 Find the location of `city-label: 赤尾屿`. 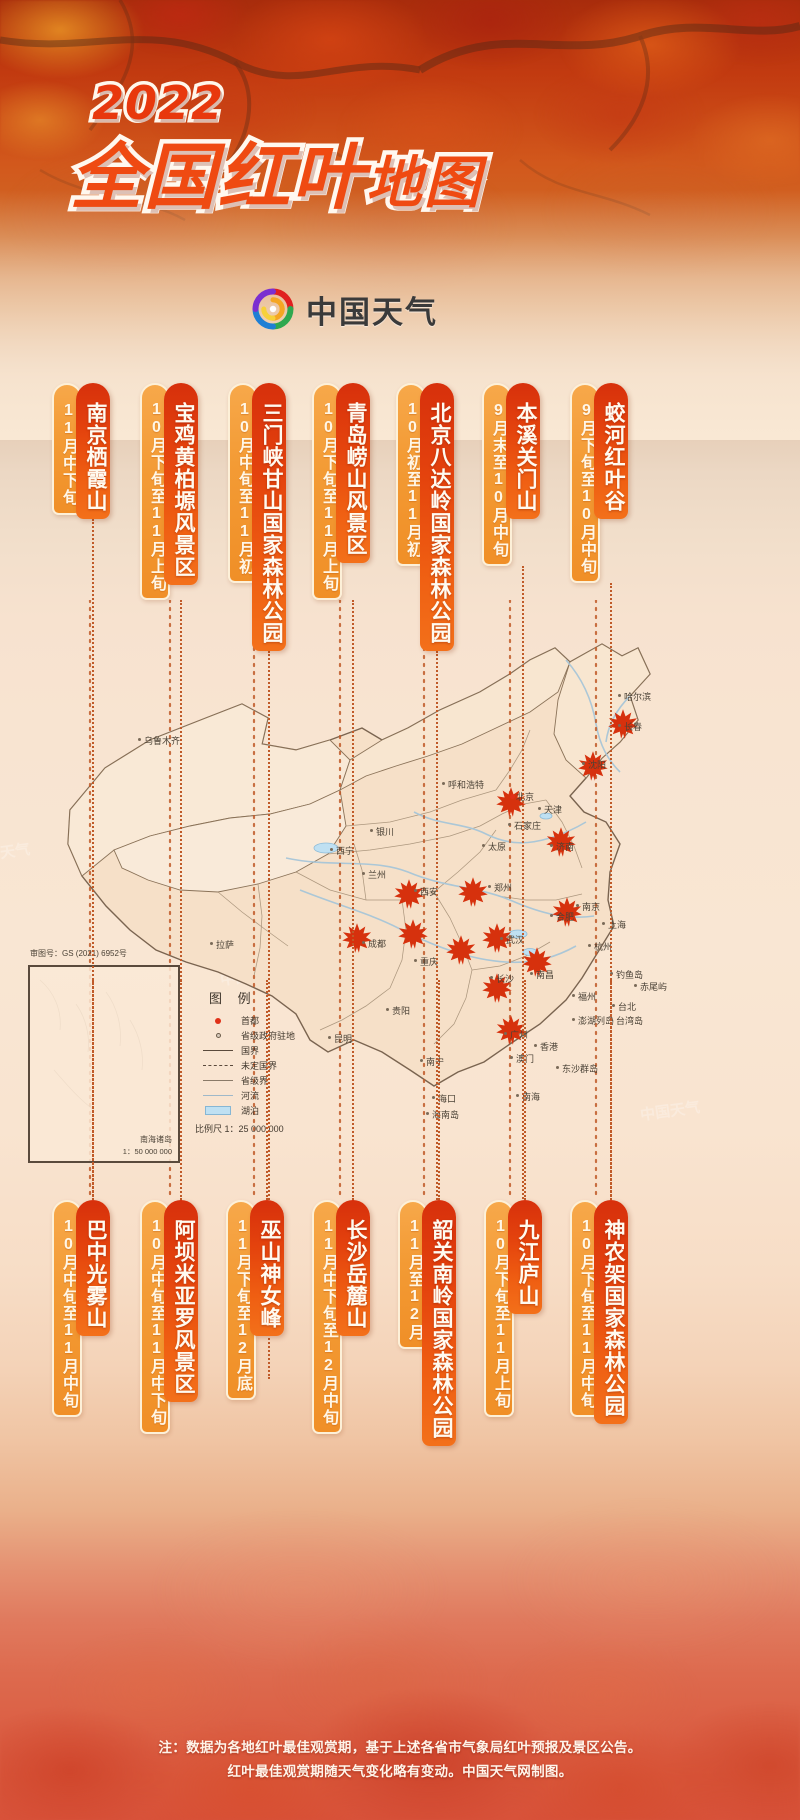

city-label: 赤尾屿 is located at coordinates (654, 987).